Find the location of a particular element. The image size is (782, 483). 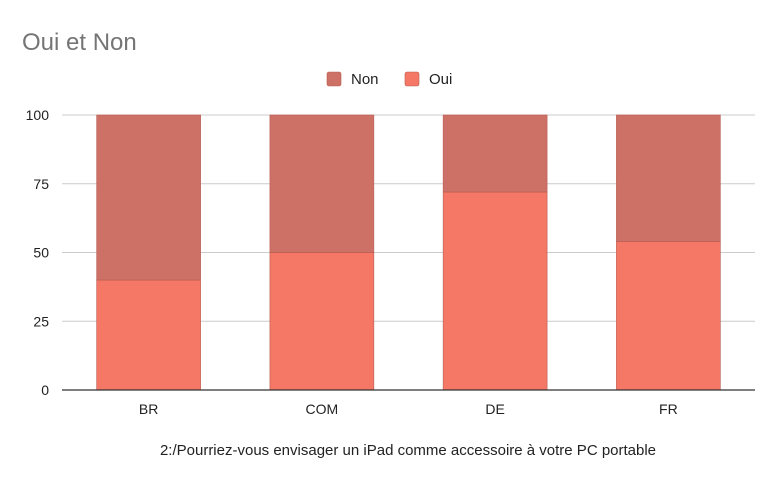

bar-oui-br is located at coordinates (148, 335).